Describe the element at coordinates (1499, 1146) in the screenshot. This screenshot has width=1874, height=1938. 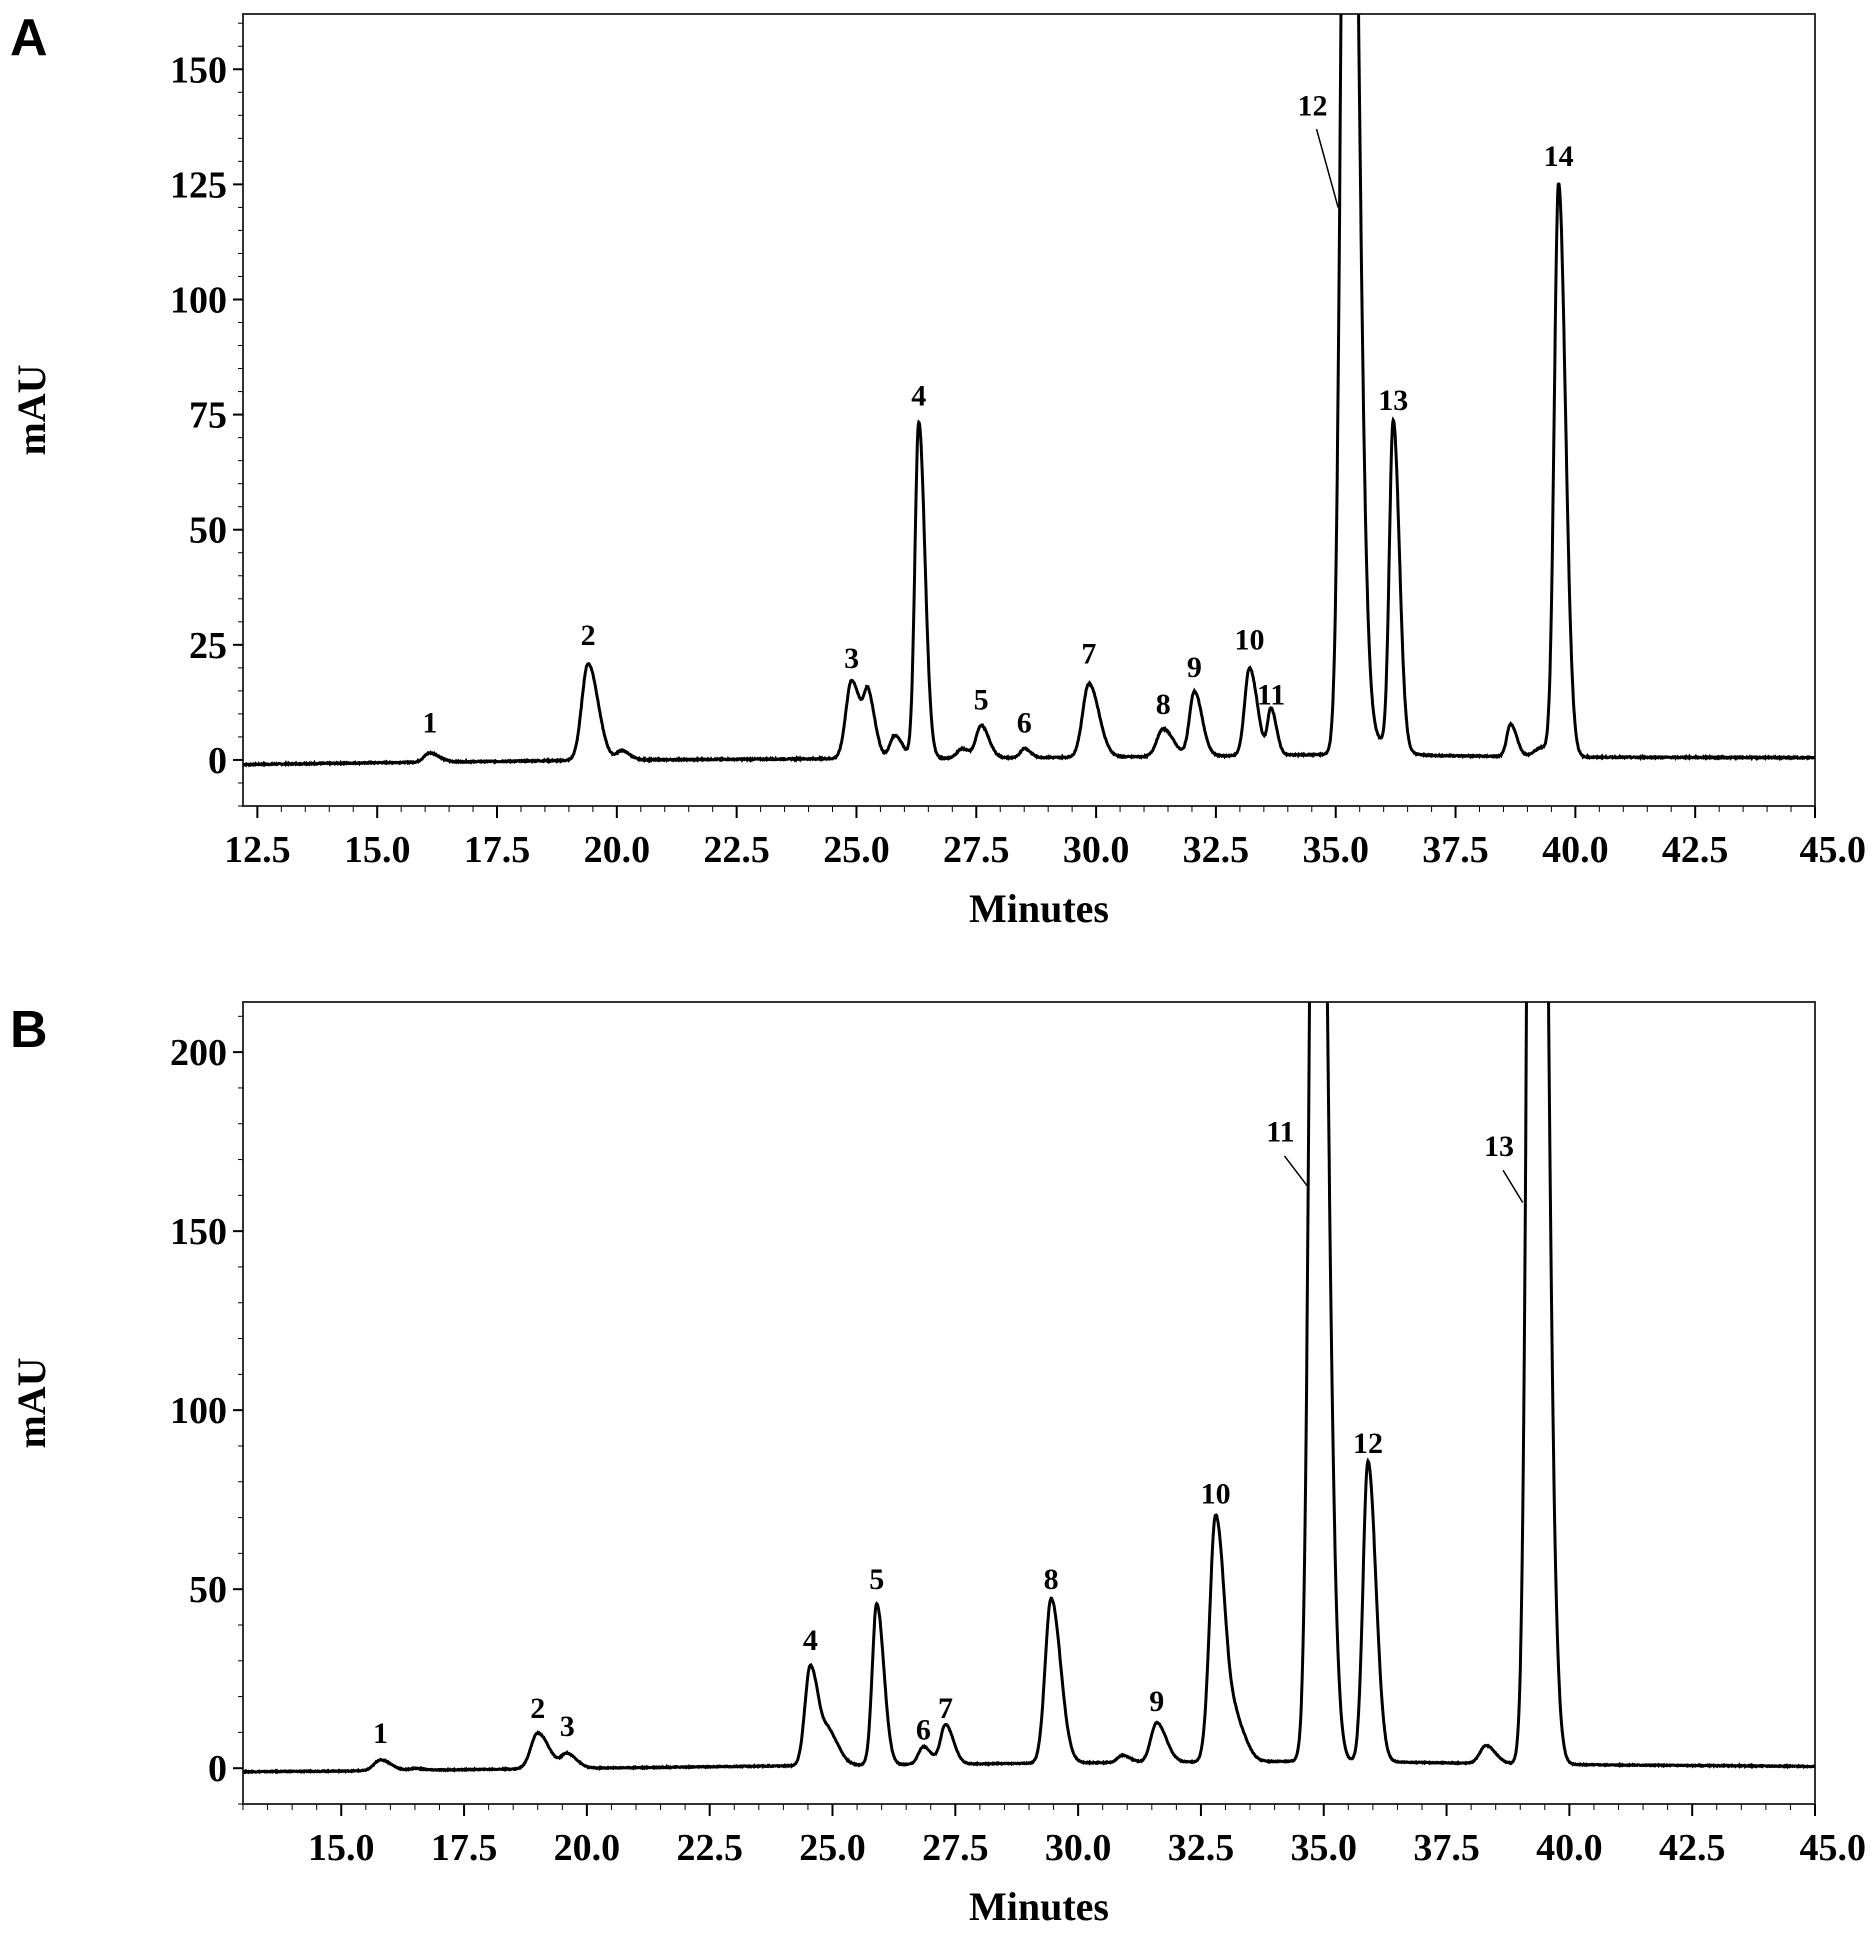
I see `panel-b-peak-label: 13` at that location.